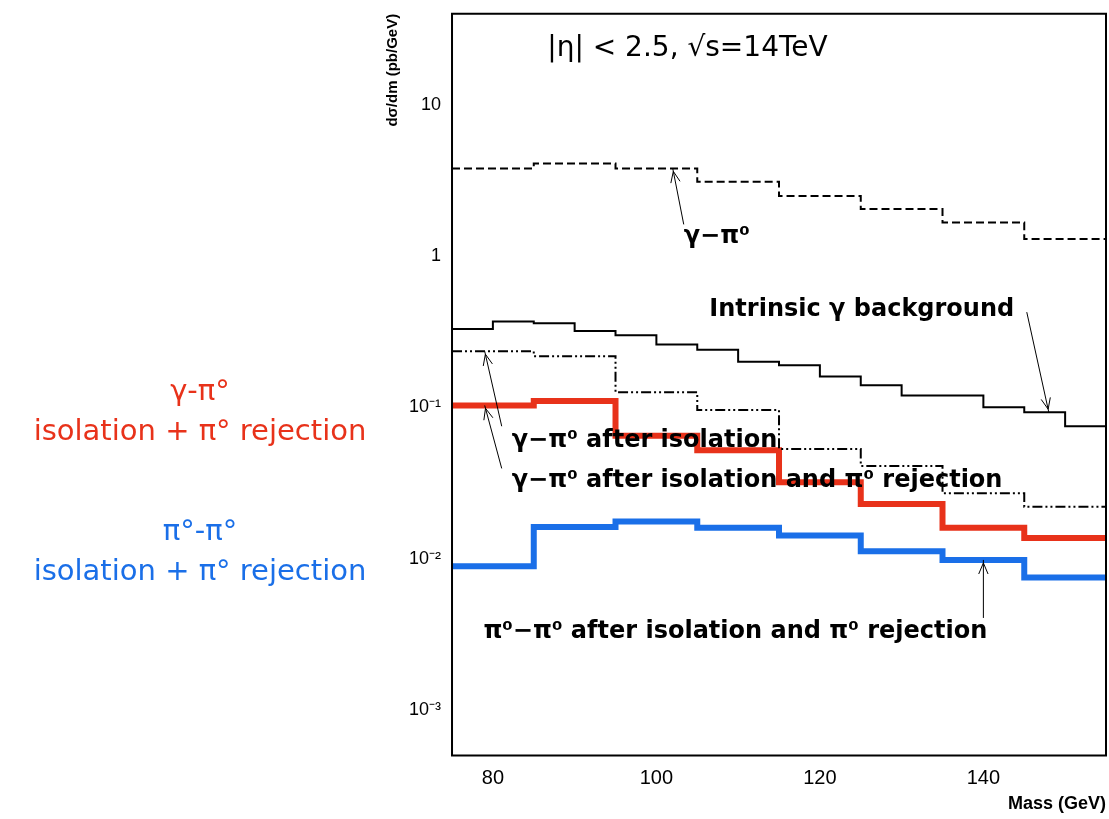  I want to click on x-tick-label: 120, so click(820, 776).